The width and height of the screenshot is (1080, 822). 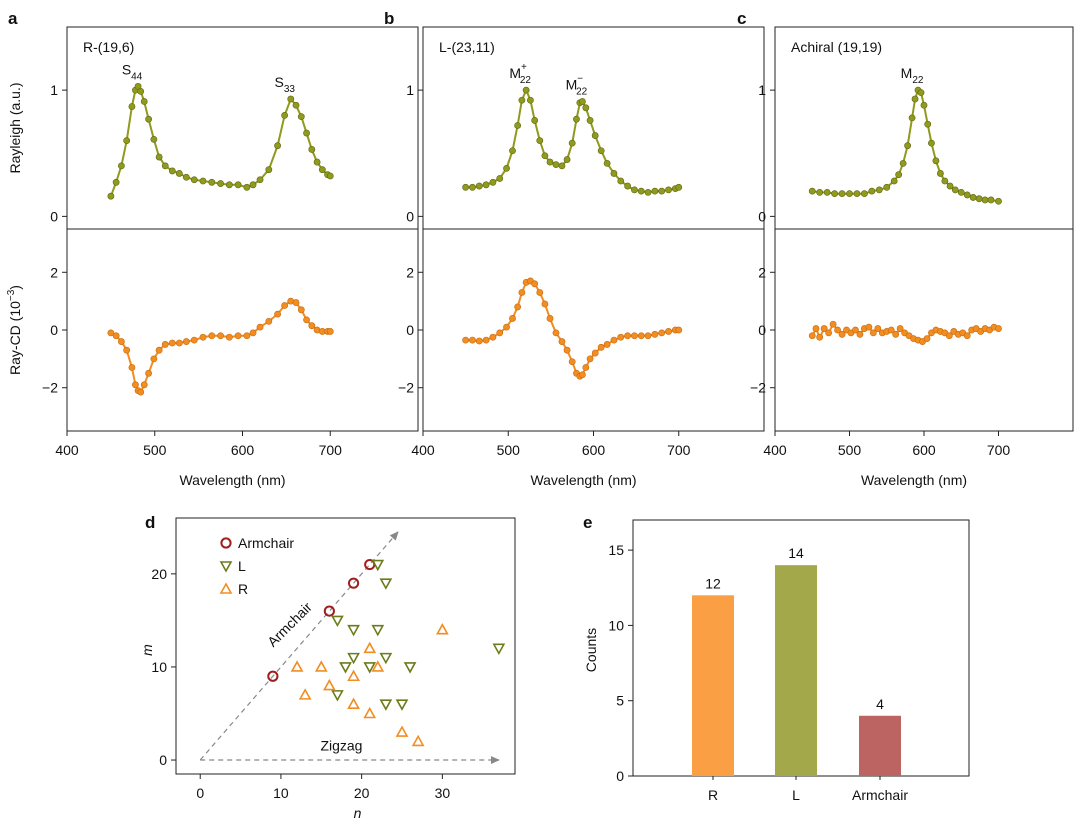 I want to click on bar-value-label: 14, so click(x=796, y=553).